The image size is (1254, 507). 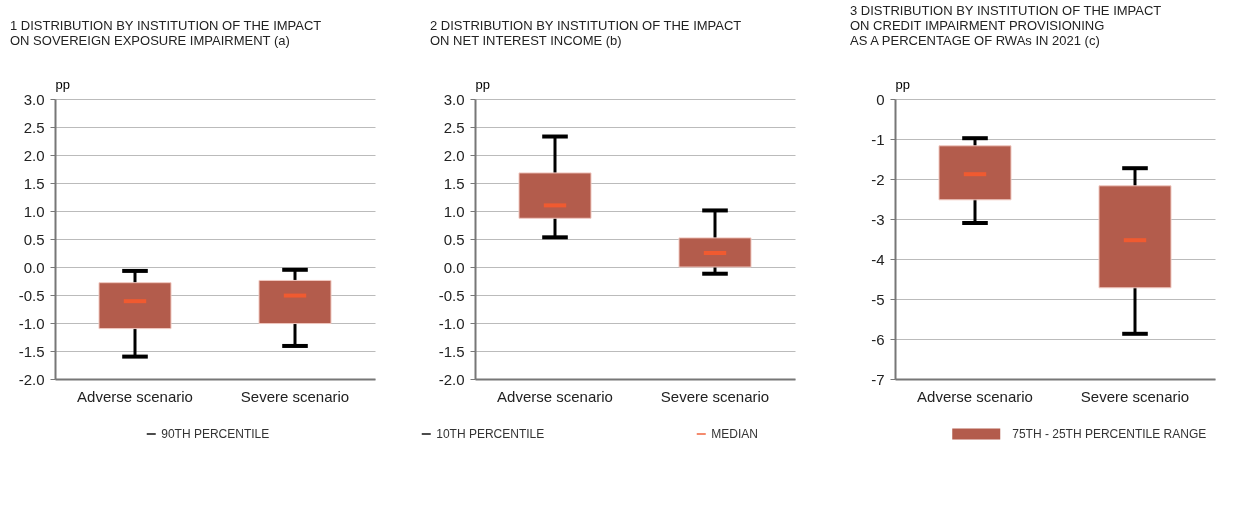 What do you see at coordinates (880, 99) in the screenshot?
I see `y-tick-label: 0` at bounding box center [880, 99].